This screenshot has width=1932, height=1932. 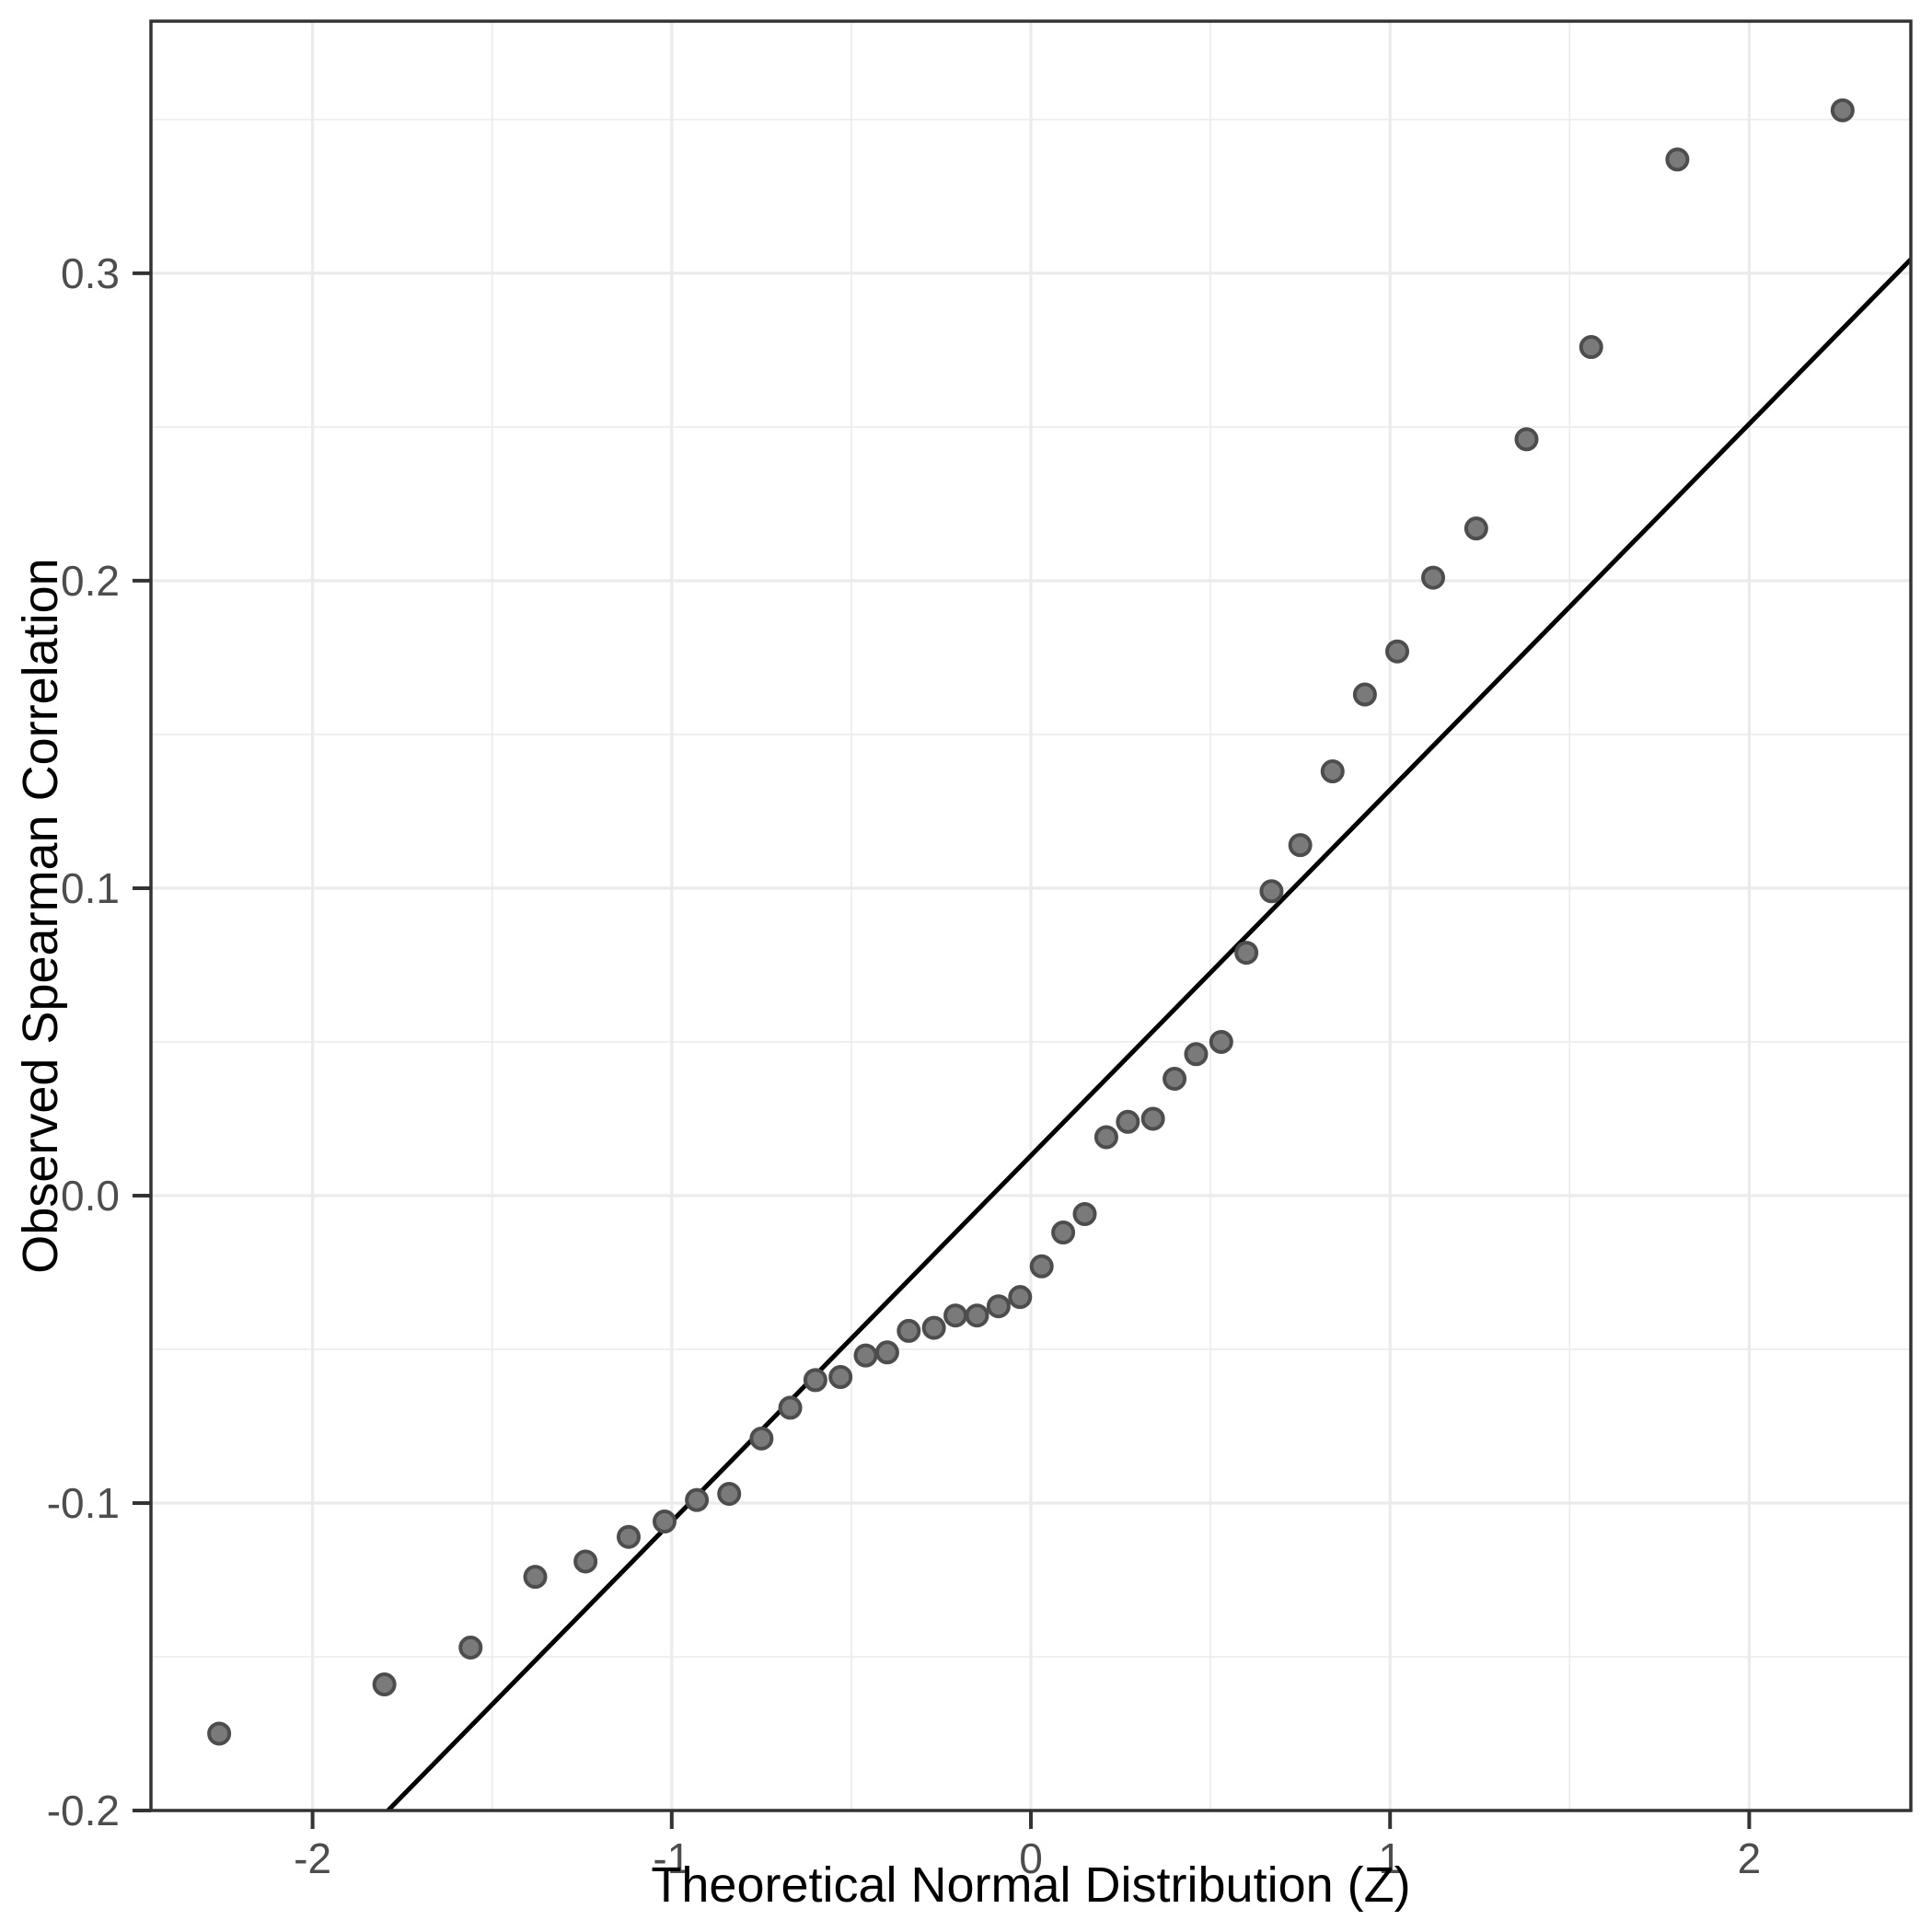 I want to click on y-tick-label: 0.3, so click(x=91, y=273).